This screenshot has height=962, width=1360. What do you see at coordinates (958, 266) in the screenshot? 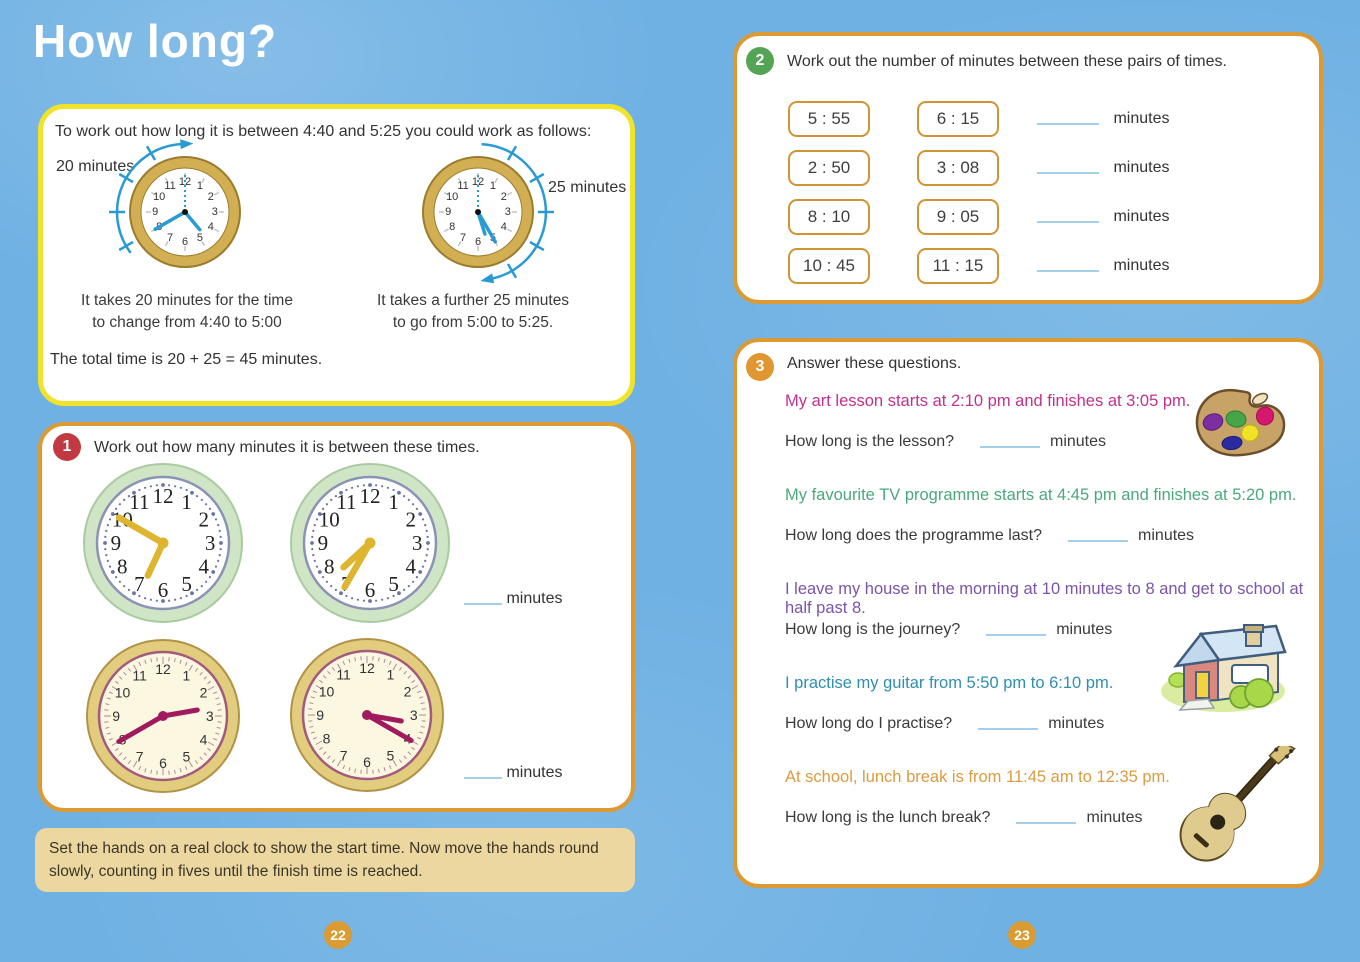
I see `time-box: 11 : 15` at bounding box center [958, 266].